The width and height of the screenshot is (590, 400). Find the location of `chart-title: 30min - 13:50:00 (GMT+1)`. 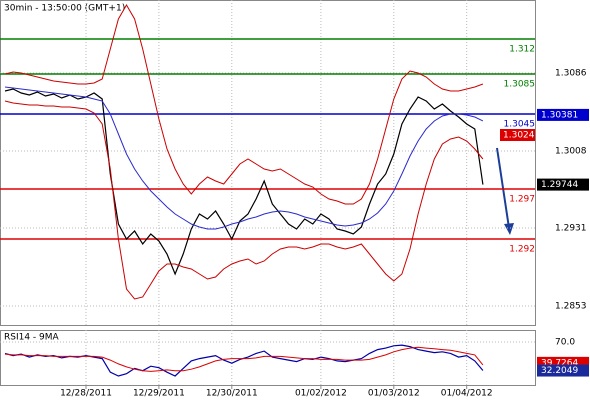

chart-title: 30min - 13:50:00 (GMT+1) is located at coordinates (64, 9).